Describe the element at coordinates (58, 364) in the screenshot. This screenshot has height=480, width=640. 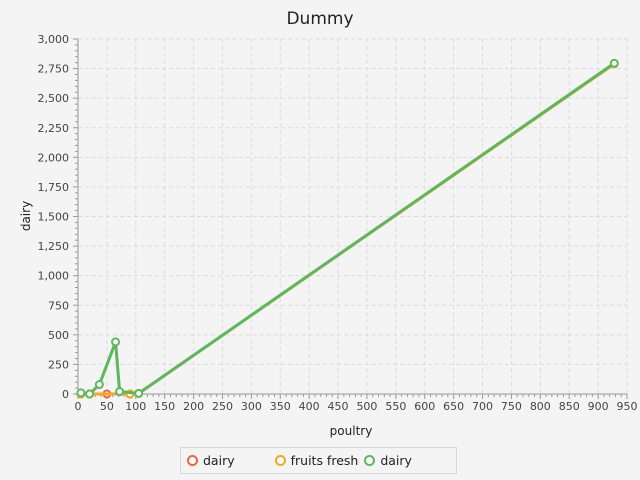
I see `y-tick-label: 250` at that location.